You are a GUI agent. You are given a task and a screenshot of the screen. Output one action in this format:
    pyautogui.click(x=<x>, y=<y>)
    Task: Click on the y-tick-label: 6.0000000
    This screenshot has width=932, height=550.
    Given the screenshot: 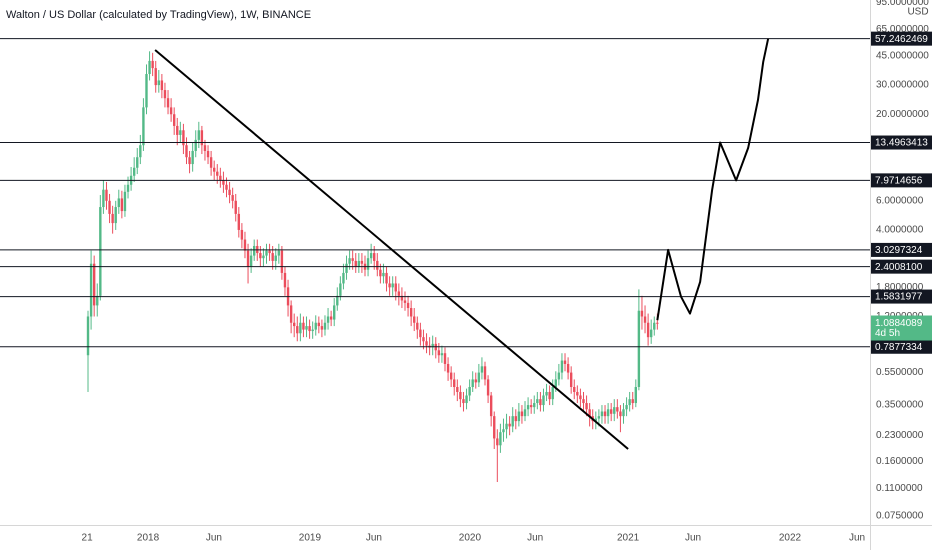 What is the action you would take?
    pyautogui.click(x=900, y=200)
    